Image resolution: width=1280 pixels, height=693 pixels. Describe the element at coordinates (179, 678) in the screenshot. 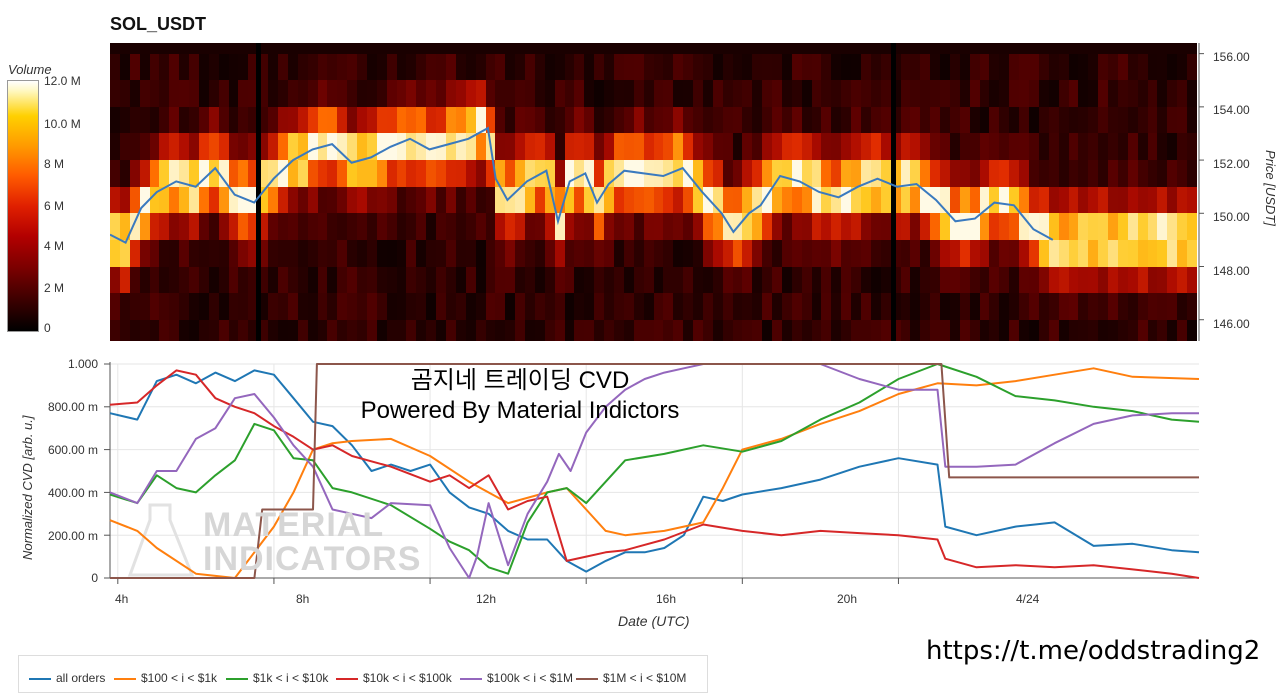

I see `legend-label: $100 < i < $1k` at that location.